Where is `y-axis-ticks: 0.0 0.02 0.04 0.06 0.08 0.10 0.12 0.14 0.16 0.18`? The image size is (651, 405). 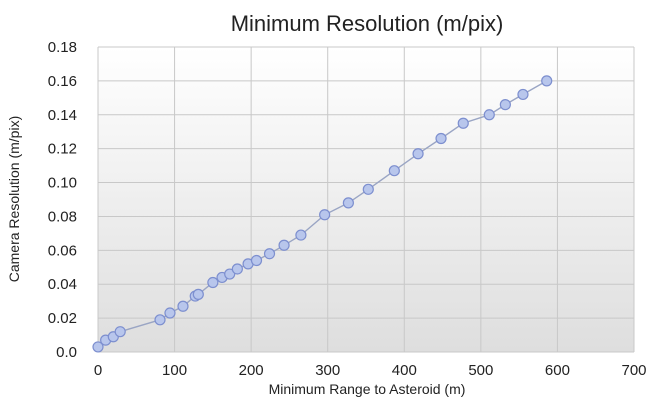 y-axis-ticks: 0.0 0.02 0.04 0.06 0.08 0.10 0.12 0.14 0.16 0.18 is located at coordinates (62, 200).